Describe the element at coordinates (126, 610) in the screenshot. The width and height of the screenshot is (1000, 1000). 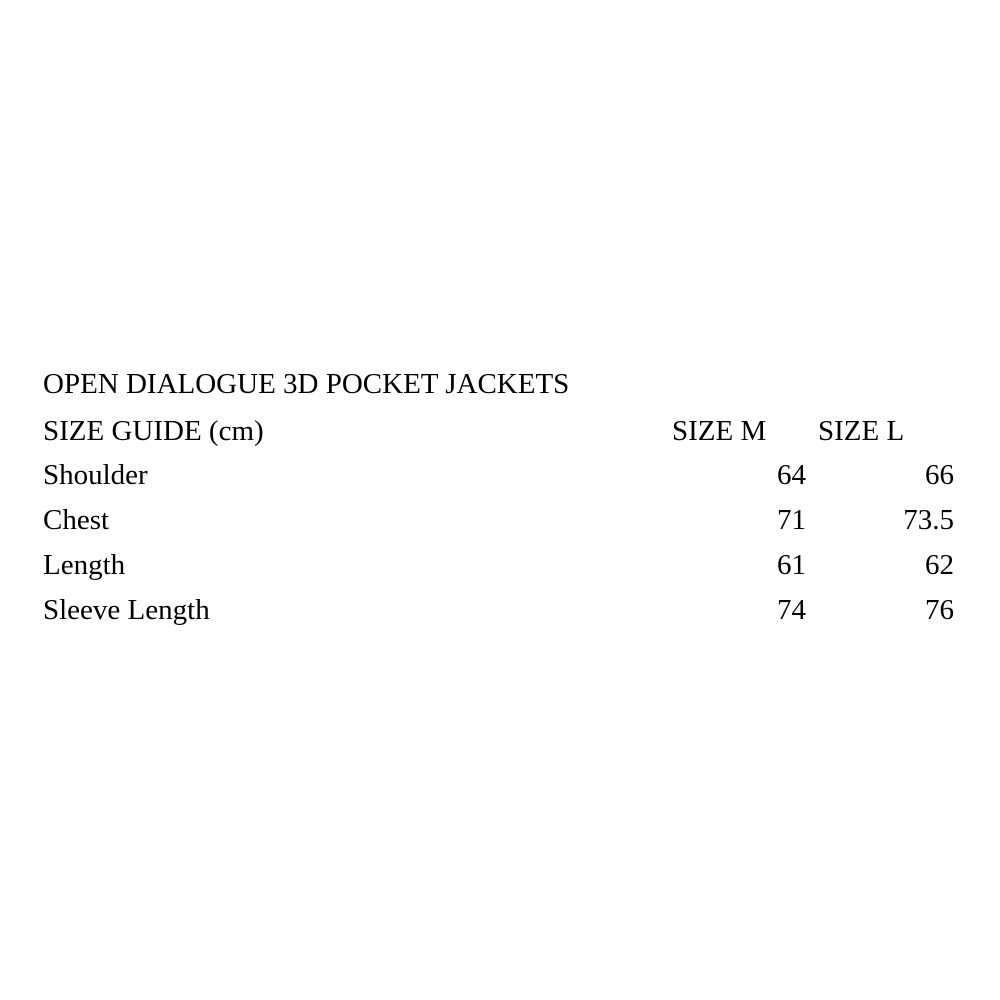
I see `row-label: Sleeve Length` at that location.